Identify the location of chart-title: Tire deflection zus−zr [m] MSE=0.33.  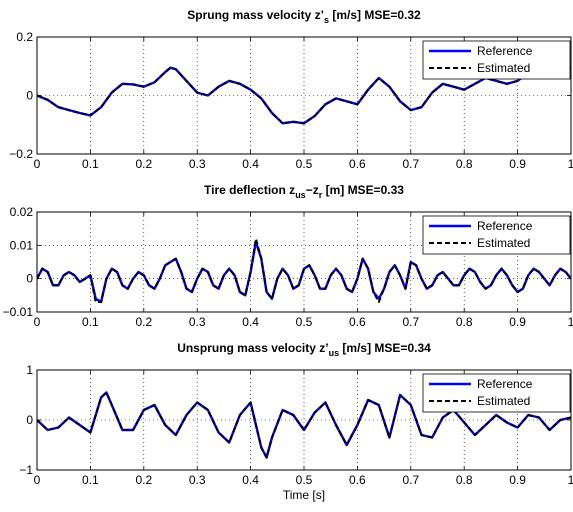
(304, 191).